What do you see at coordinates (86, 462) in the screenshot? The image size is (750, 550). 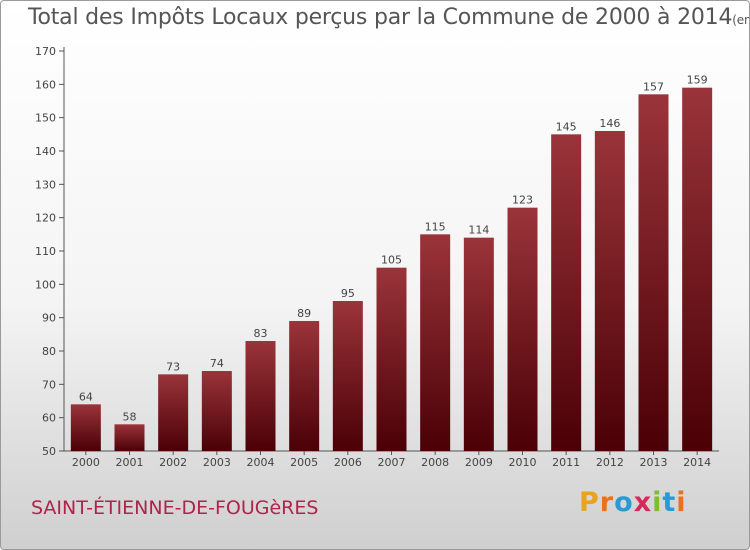 I see `x-tick-label: 2000` at bounding box center [86, 462].